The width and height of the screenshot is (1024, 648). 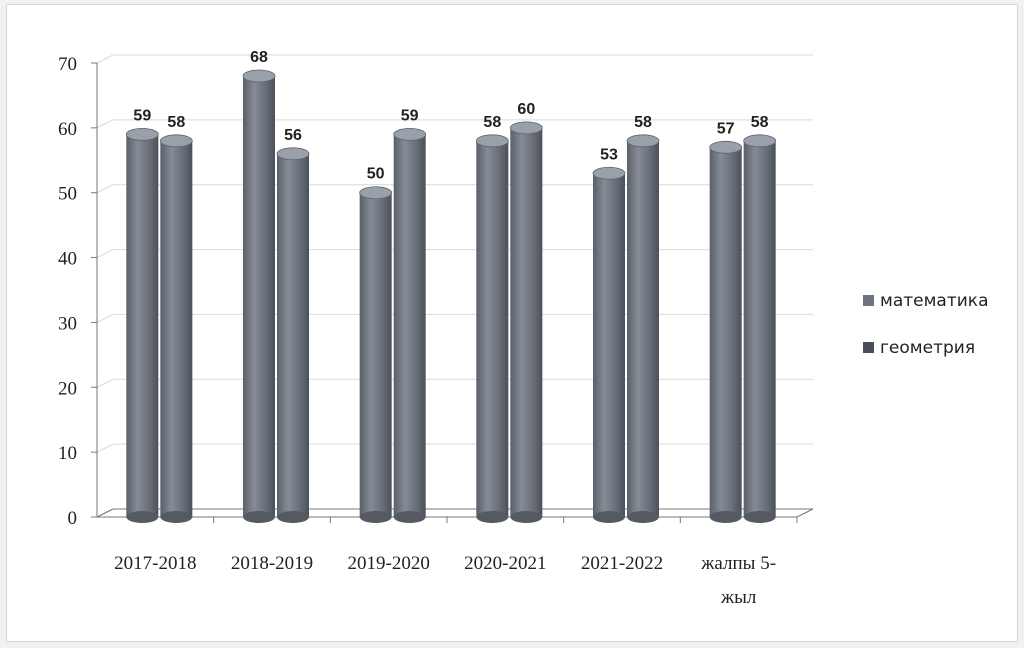 I want to click on data-label: 68, so click(x=259, y=57).